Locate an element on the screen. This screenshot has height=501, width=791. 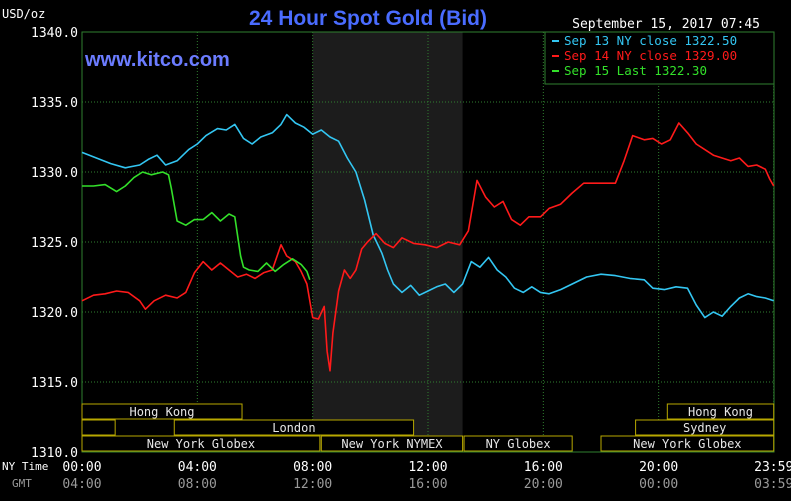
y-tick-label: 1310.0 is located at coordinates (54, 453).